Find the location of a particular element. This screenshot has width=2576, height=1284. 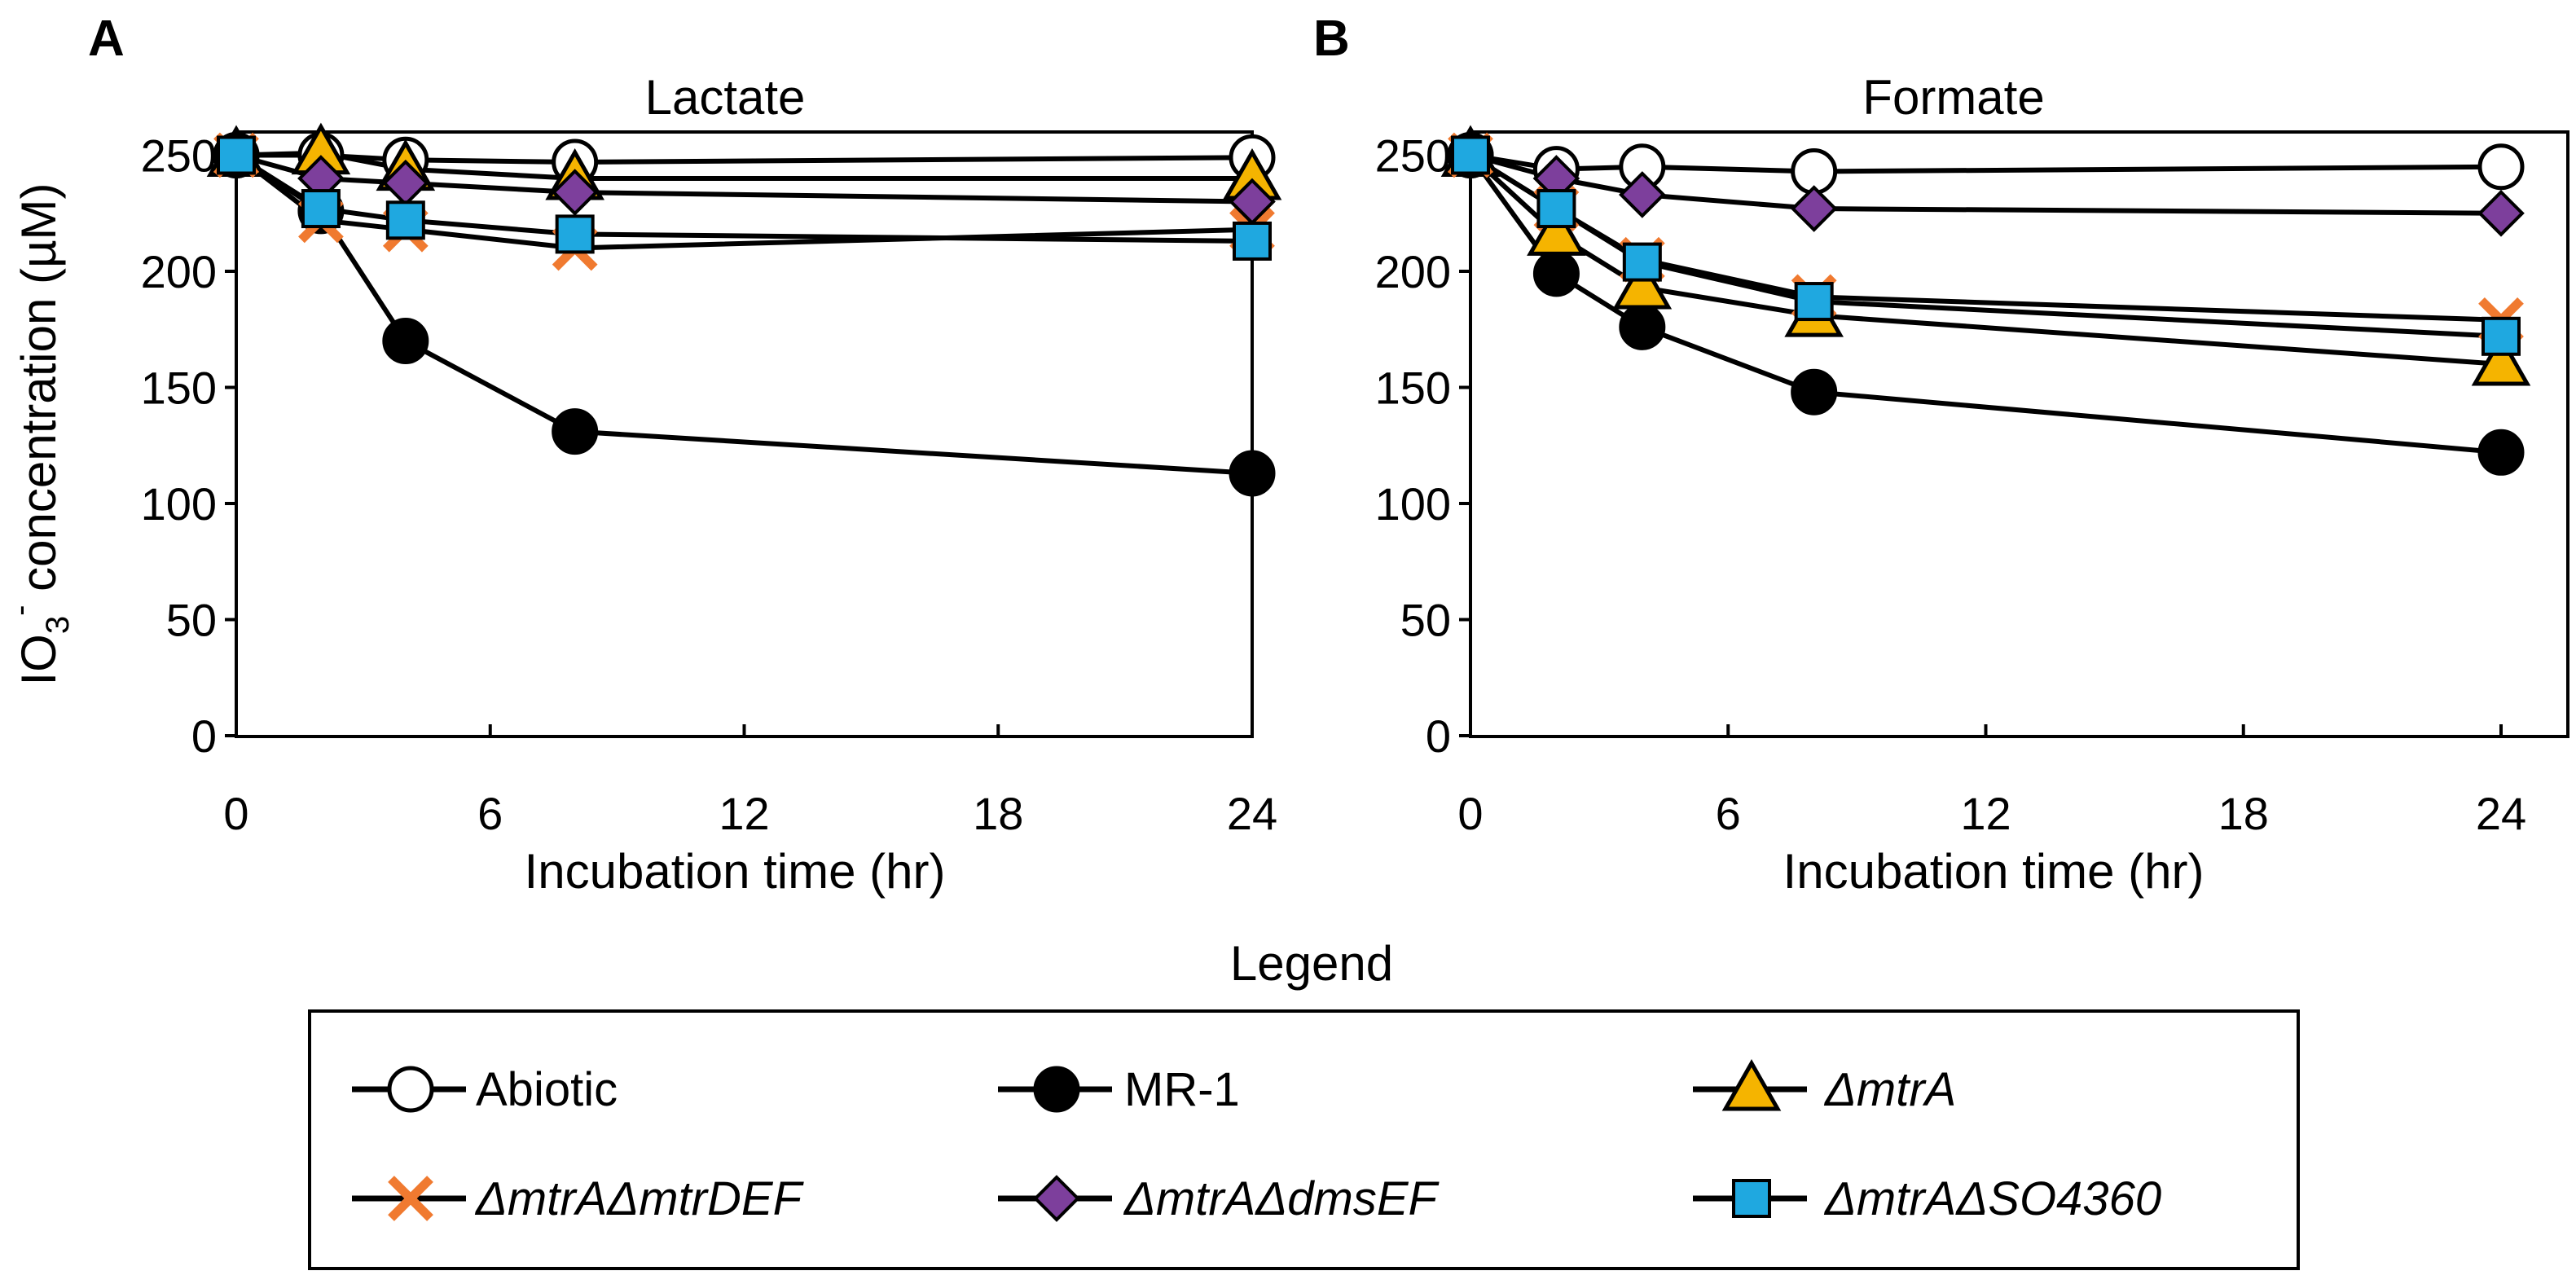

markers-delta-mtradelta-dmsef-b is located at coordinates (1986, 184).